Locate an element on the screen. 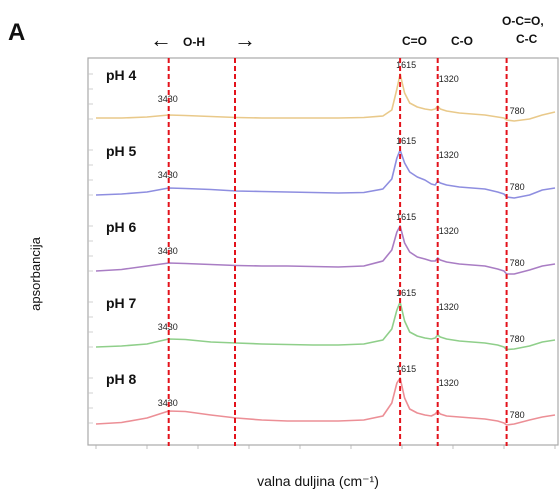 This screenshot has width=560, height=503. oh-header-label: O-H is located at coordinates (194, 42).